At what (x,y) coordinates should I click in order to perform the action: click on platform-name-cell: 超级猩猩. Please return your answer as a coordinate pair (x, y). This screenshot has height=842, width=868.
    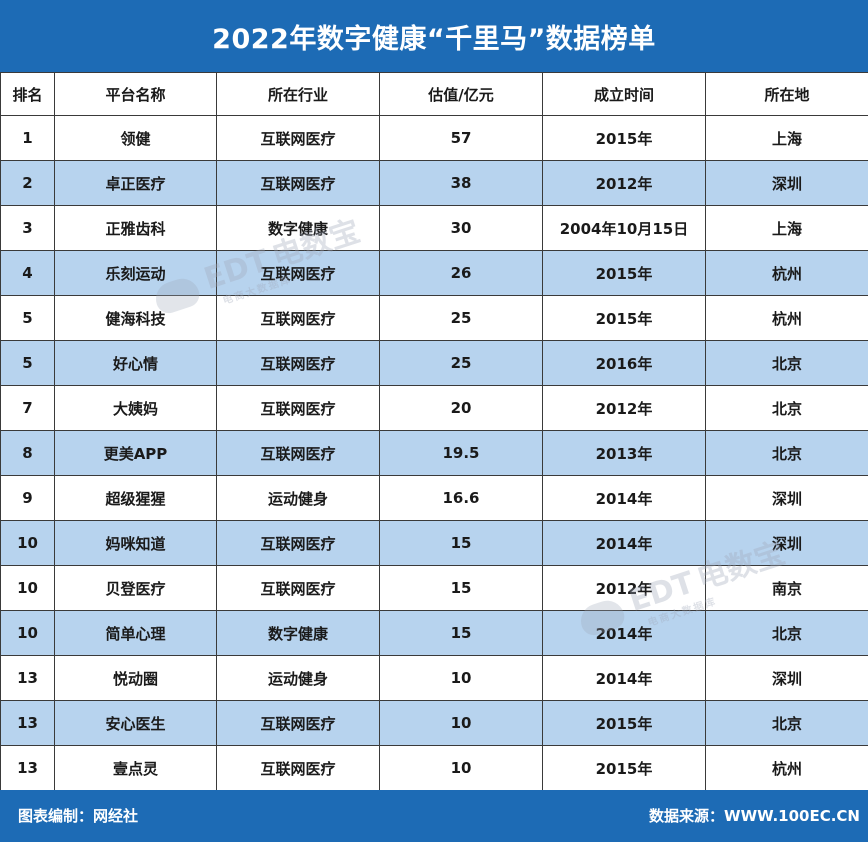
    Looking at the image, I should click on (135, 498).